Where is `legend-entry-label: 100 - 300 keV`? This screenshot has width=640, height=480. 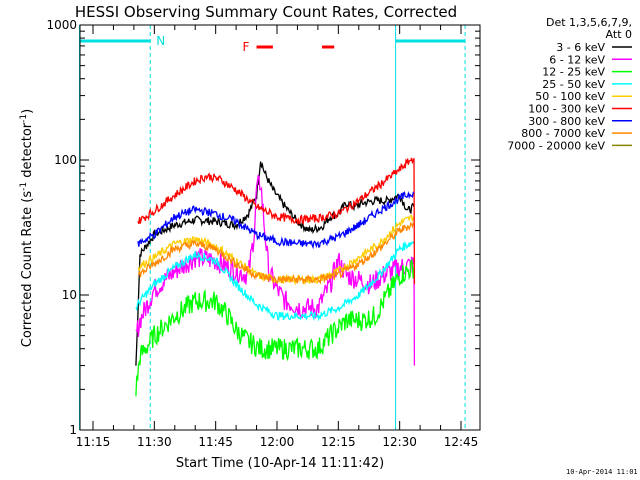 legend-entry-label: 100 - 300 keV is located at coordinates (566, 109).